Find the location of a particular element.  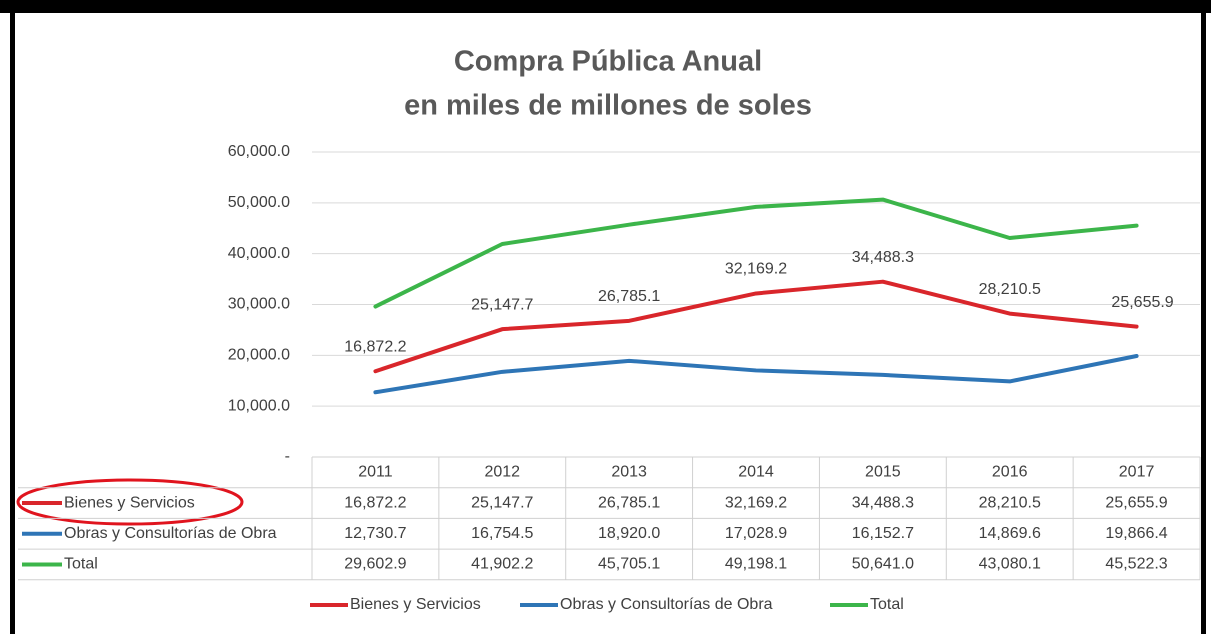

legend-label: Total is located at coordinates (887, 604).